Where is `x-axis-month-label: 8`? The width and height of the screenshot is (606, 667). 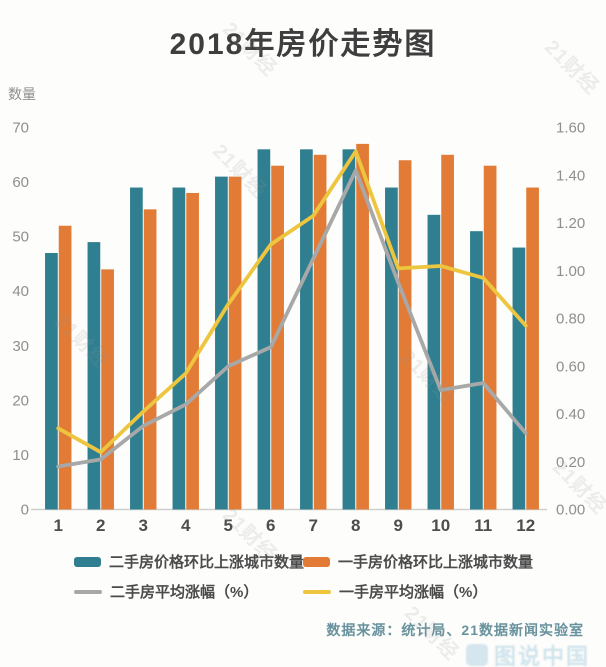
x-axis-month-label: 8 is located at coordinates (355, 525).